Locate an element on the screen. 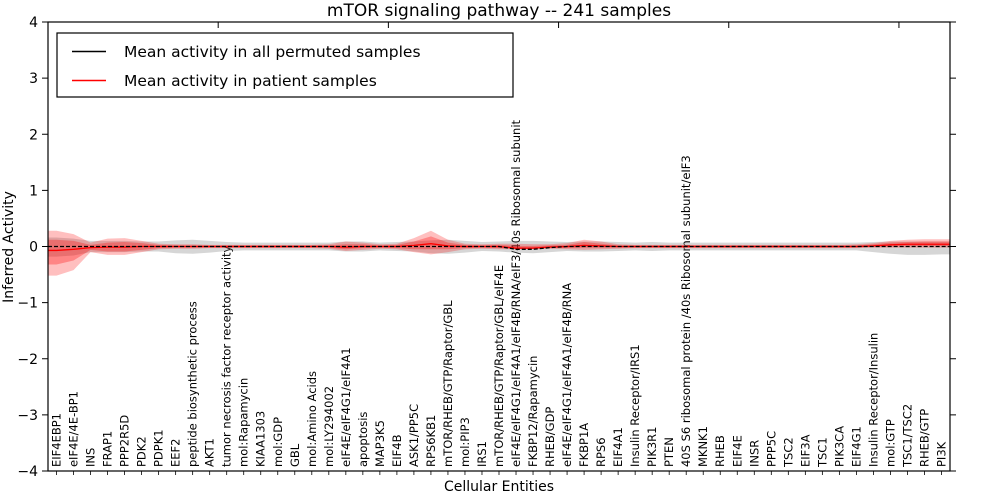 Image resolution: width=1000 pixels, height=500 pixels. x-tick-label: PDK2 is located at coordinates (142, 451).